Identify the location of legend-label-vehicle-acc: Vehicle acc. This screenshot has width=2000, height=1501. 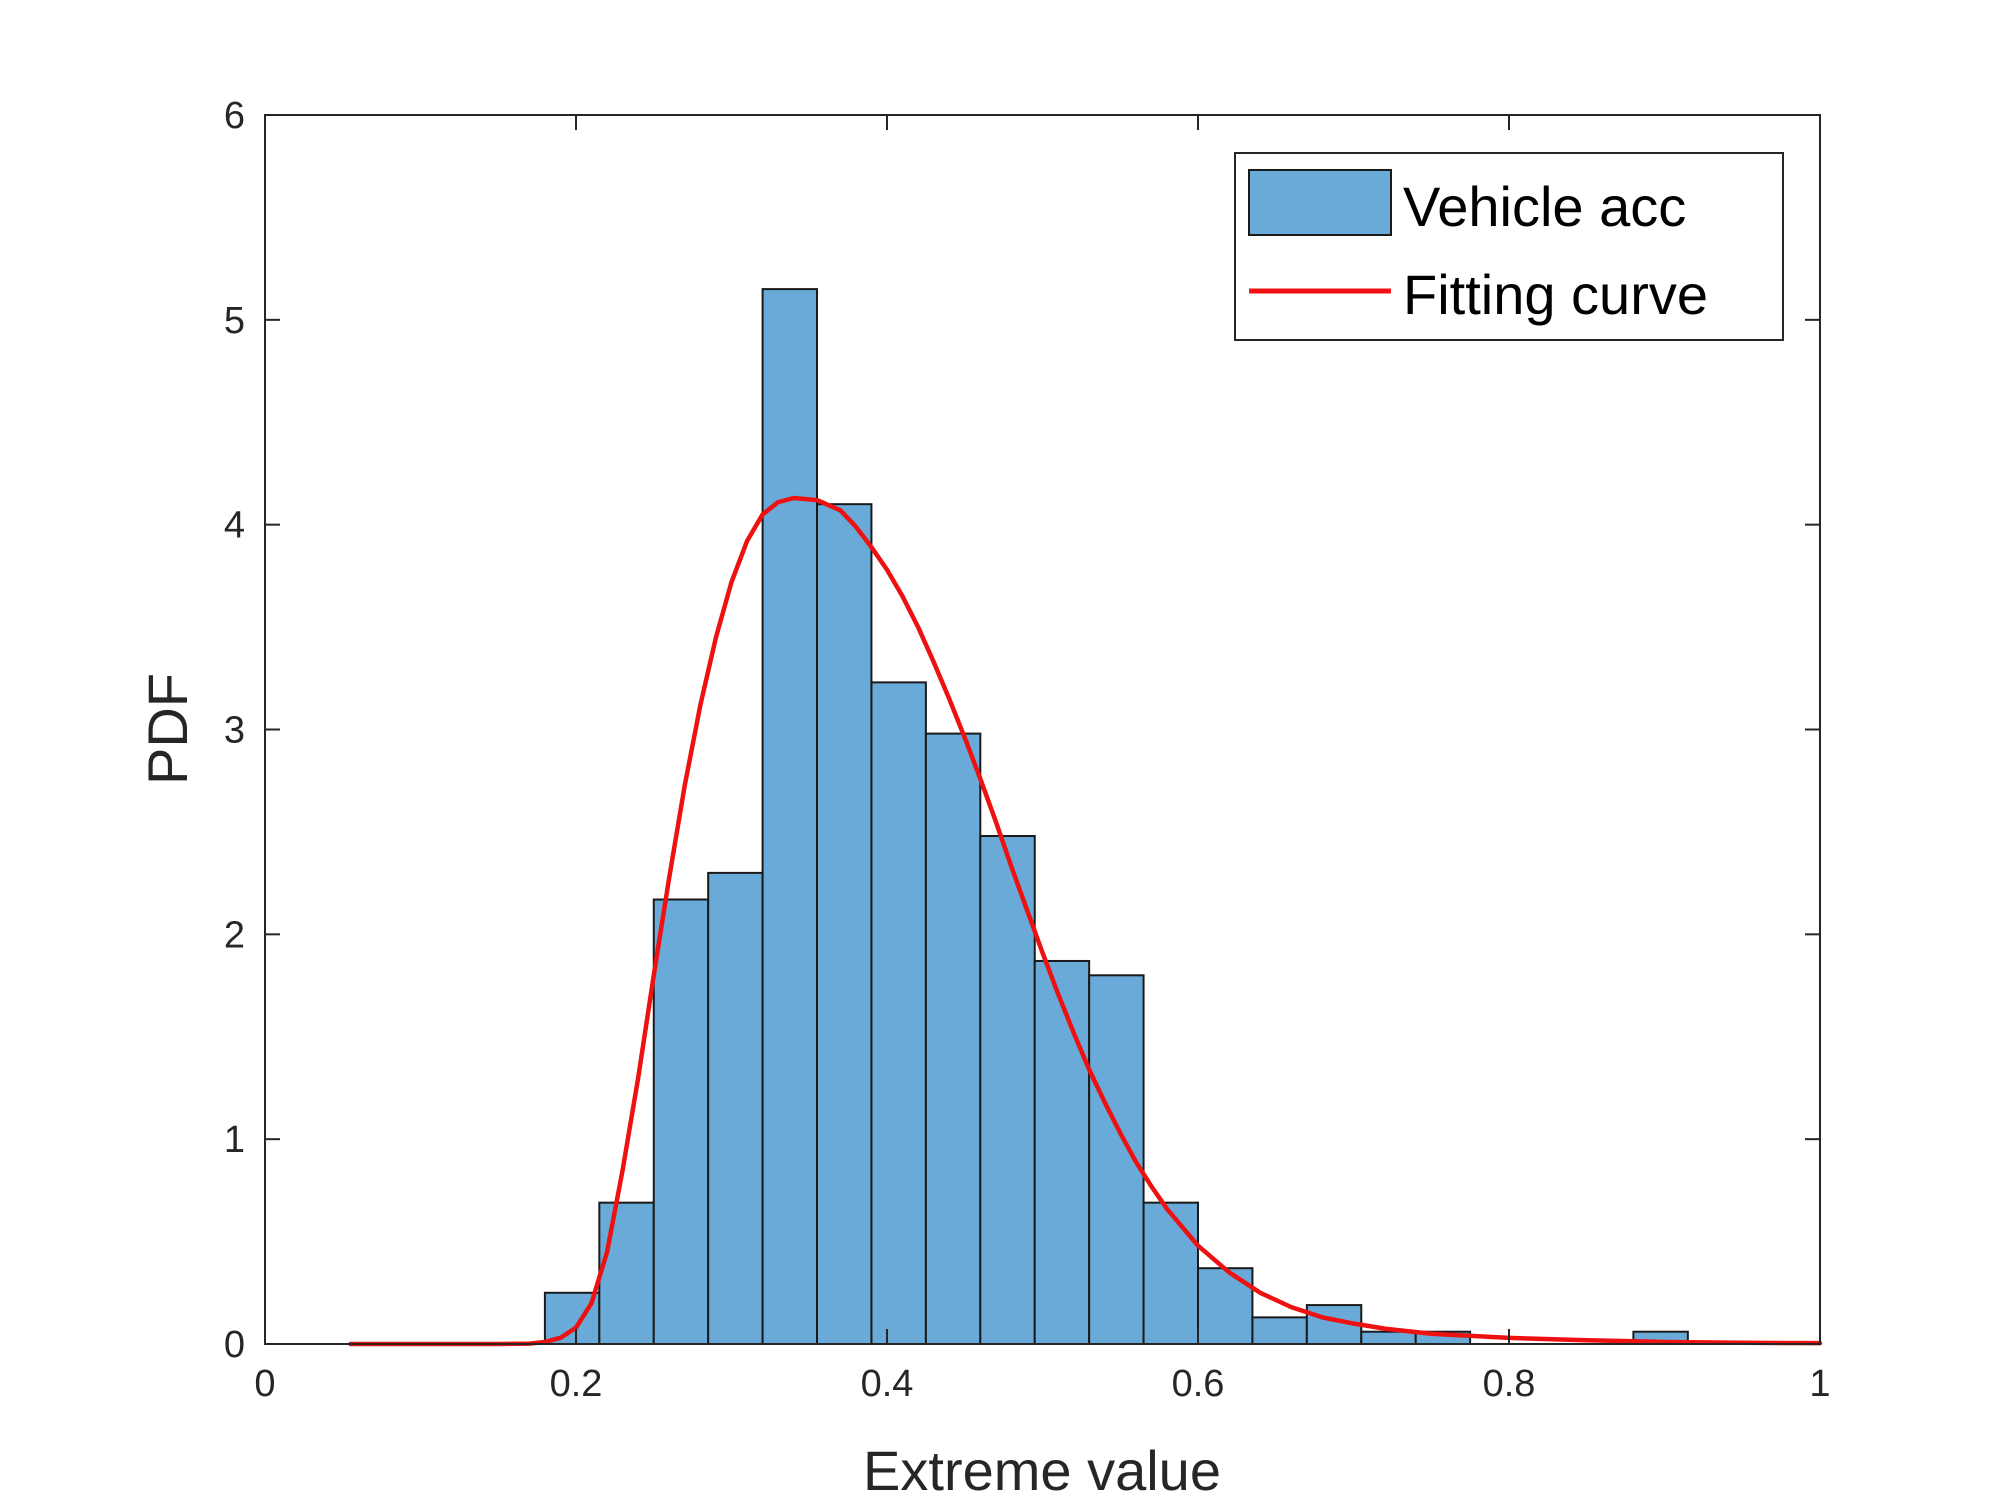
(1544, 206).